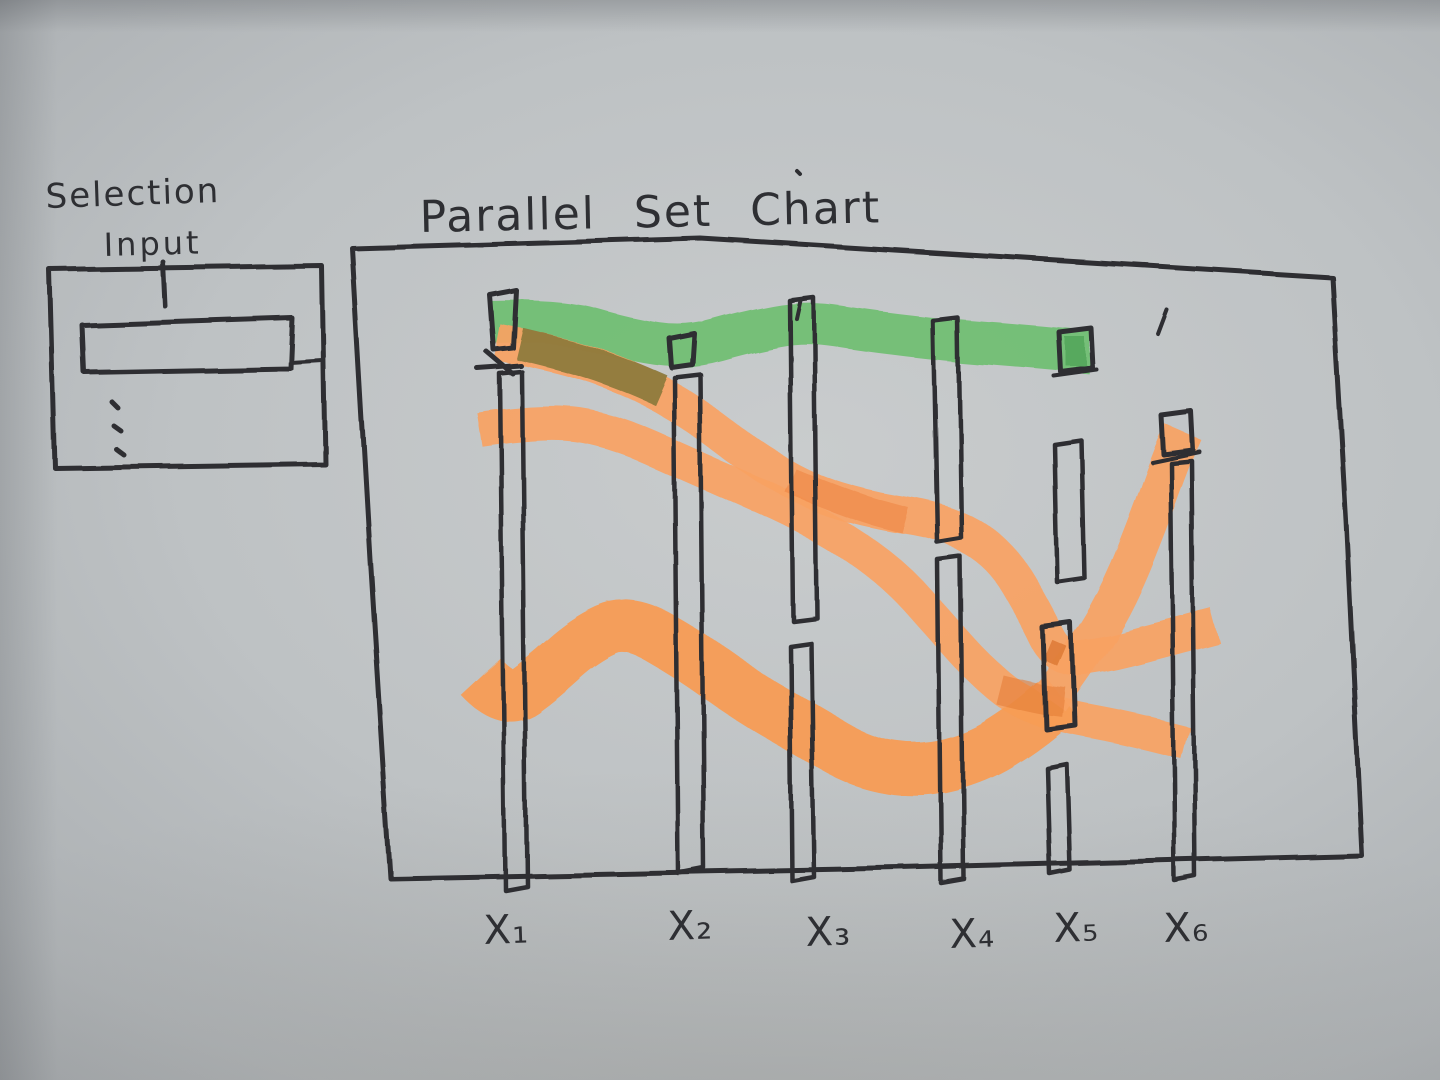 Image resolution: width=1440 pixels, height=1080 pixels. What do you see at coordinates (951, 720) in the screenshot?
I see `axis4-lower-bar` at bounding box center [951, 720].